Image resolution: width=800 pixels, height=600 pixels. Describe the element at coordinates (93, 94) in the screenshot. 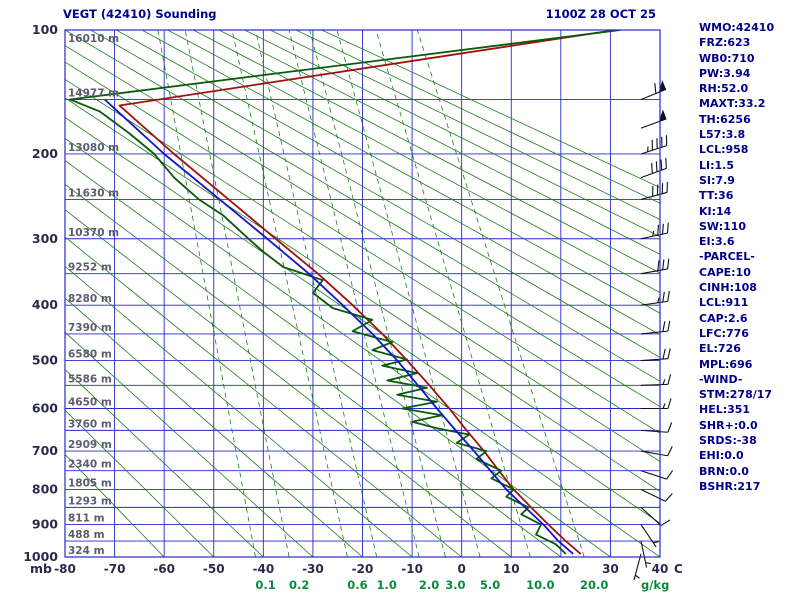

I see `height-label: 14977 m` at that location.